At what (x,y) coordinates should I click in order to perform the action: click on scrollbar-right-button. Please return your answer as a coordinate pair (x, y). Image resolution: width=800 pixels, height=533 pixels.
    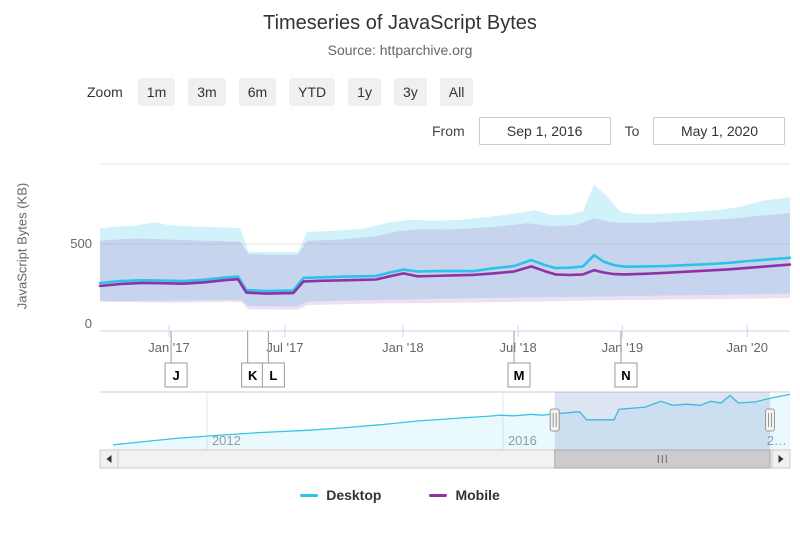
    Looking at the image, I should click on (781, 459).